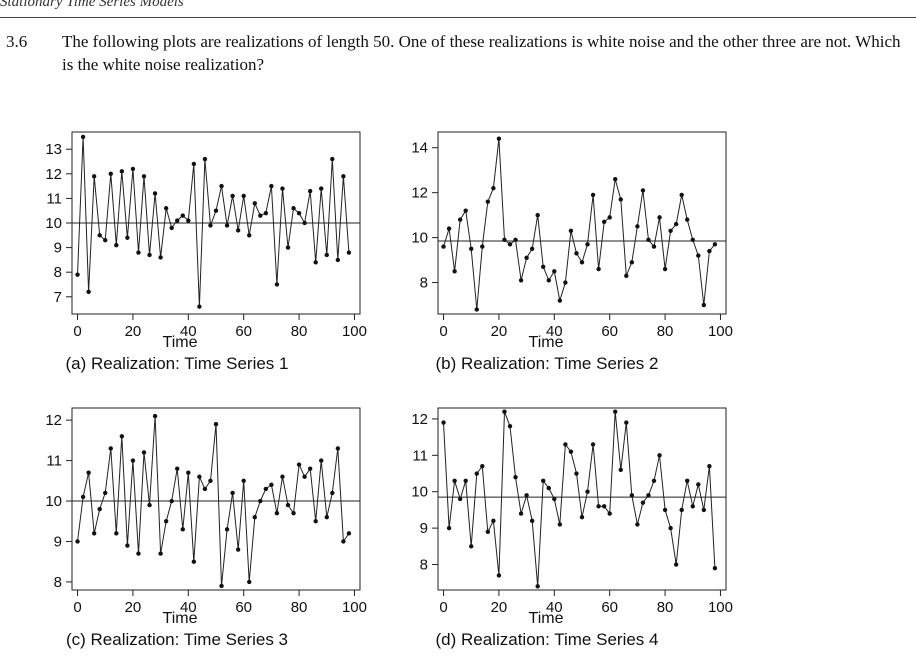 This screenshot has height=668, width=916. Describe the element at coordinates (572, 511) in the screenshot. I see `chart-time-series-4: 8 9 10 11 12 0 20 40 60 80 100` at that location.